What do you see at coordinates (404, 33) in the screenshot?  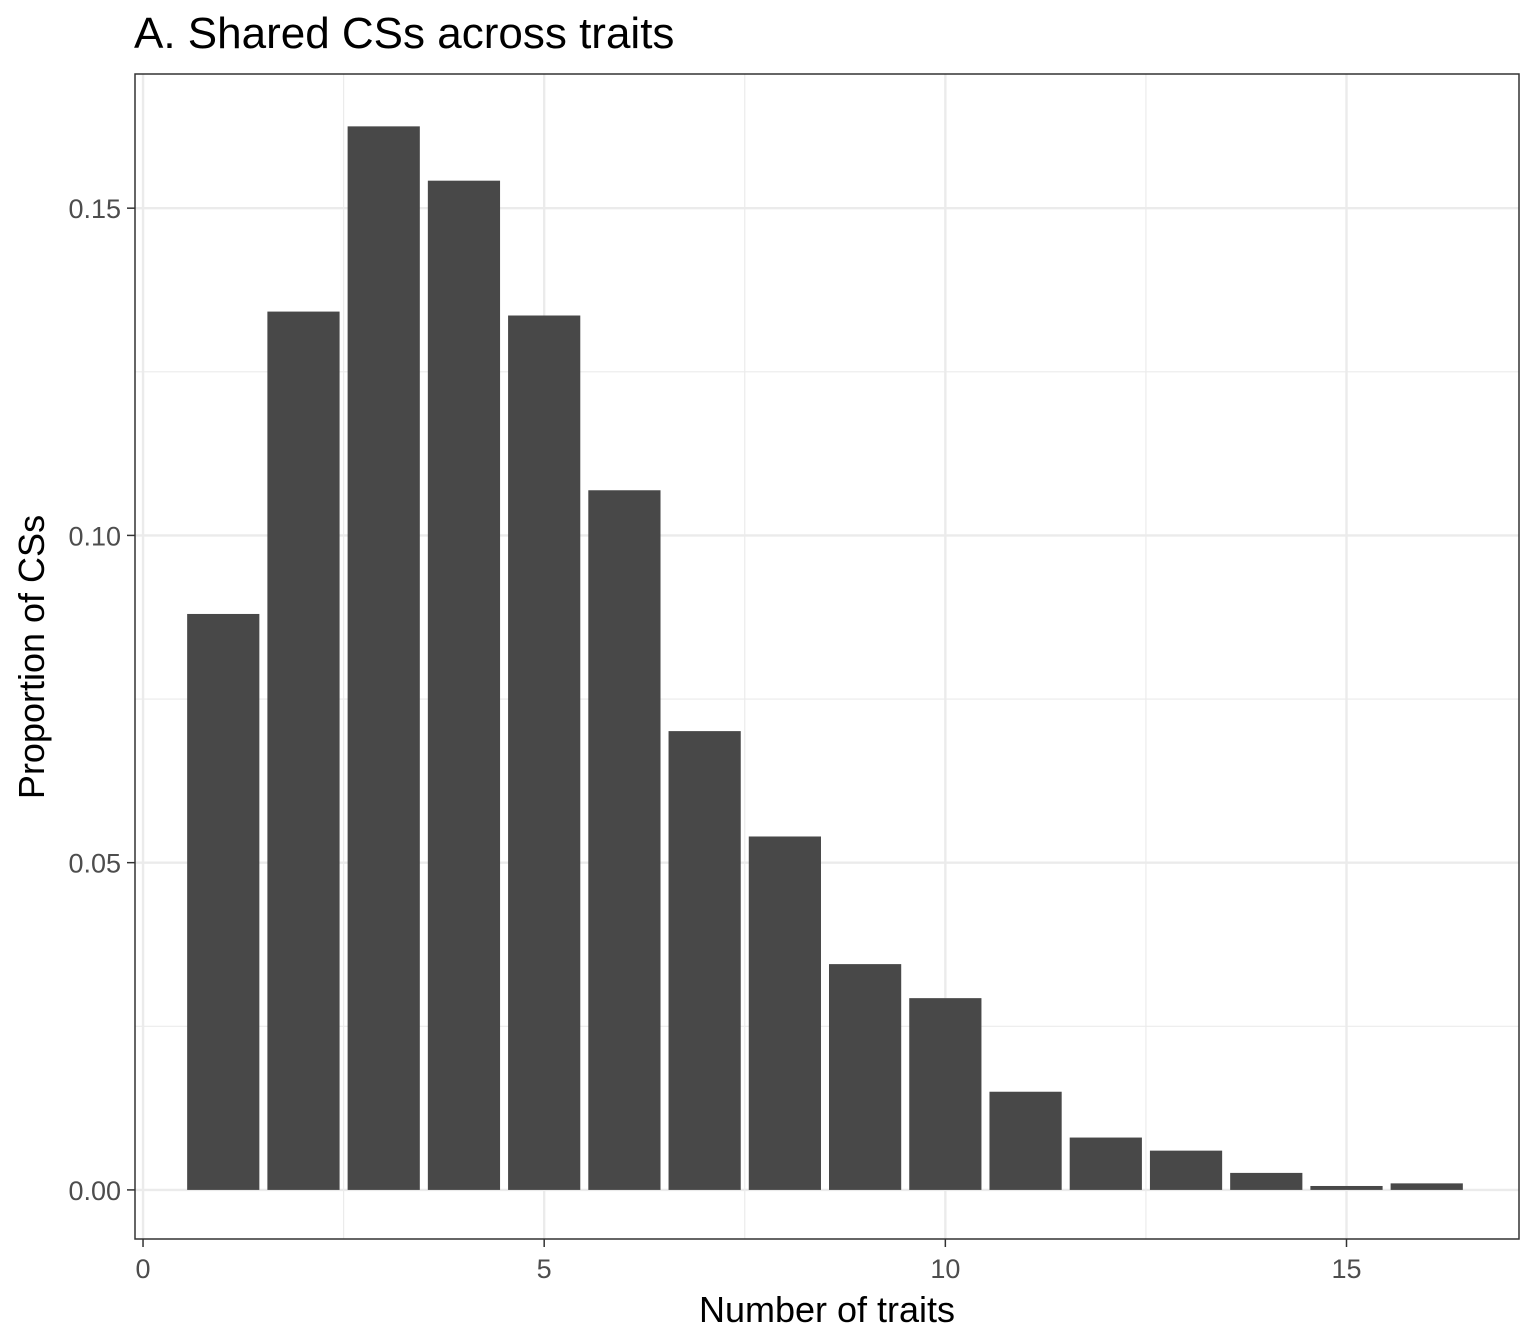 I see `chart-title: A. Shared CSs across traits` at bounding box center [404, 33].